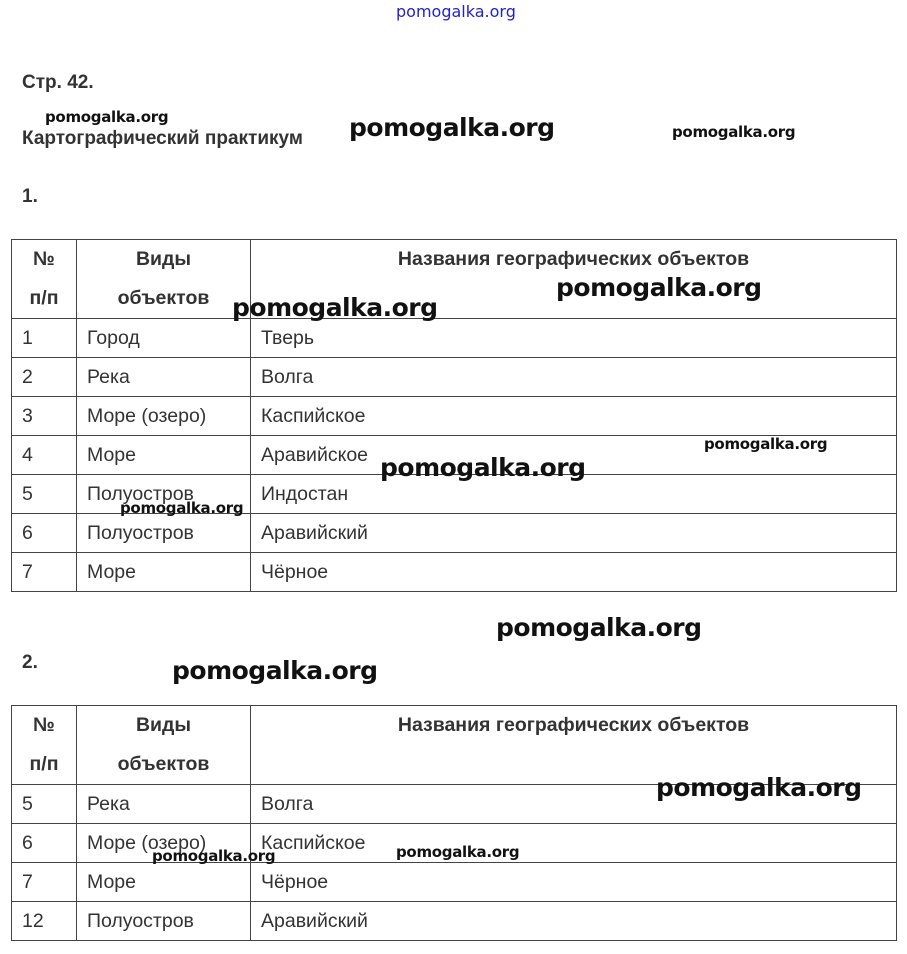 The image size is (907, 954). I want to click on table-row: 2 Река Волга, so click(454, 377).